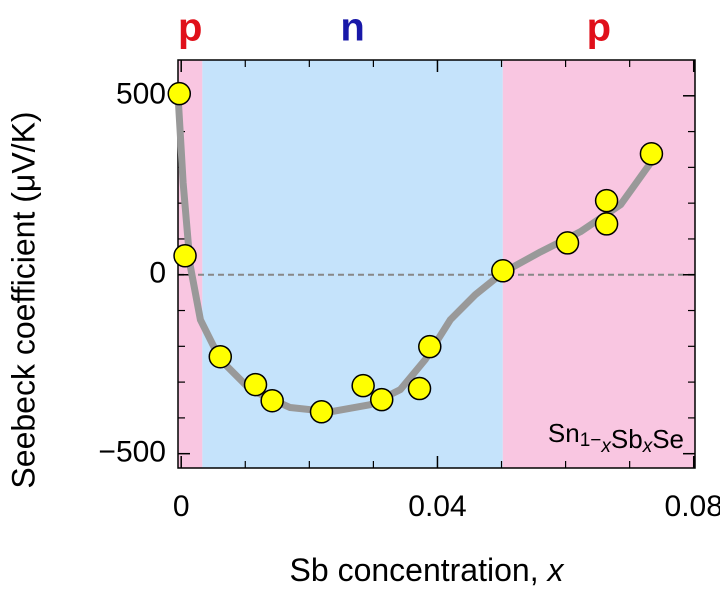  I want to click on region-label: n, so click(352, 28).